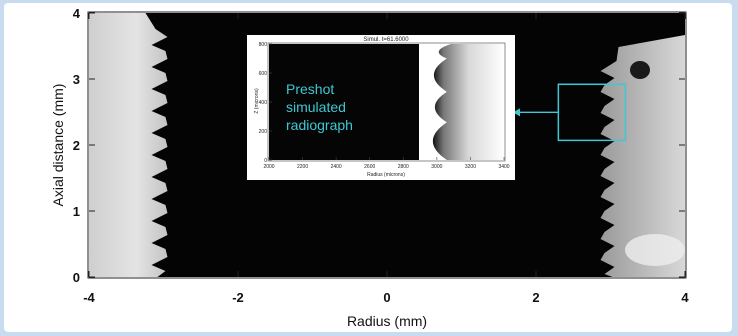  Describe the element at coordinates (58, 145) in the screenshot. I see `y-axis-title: Axial distance (mm)` at that location.